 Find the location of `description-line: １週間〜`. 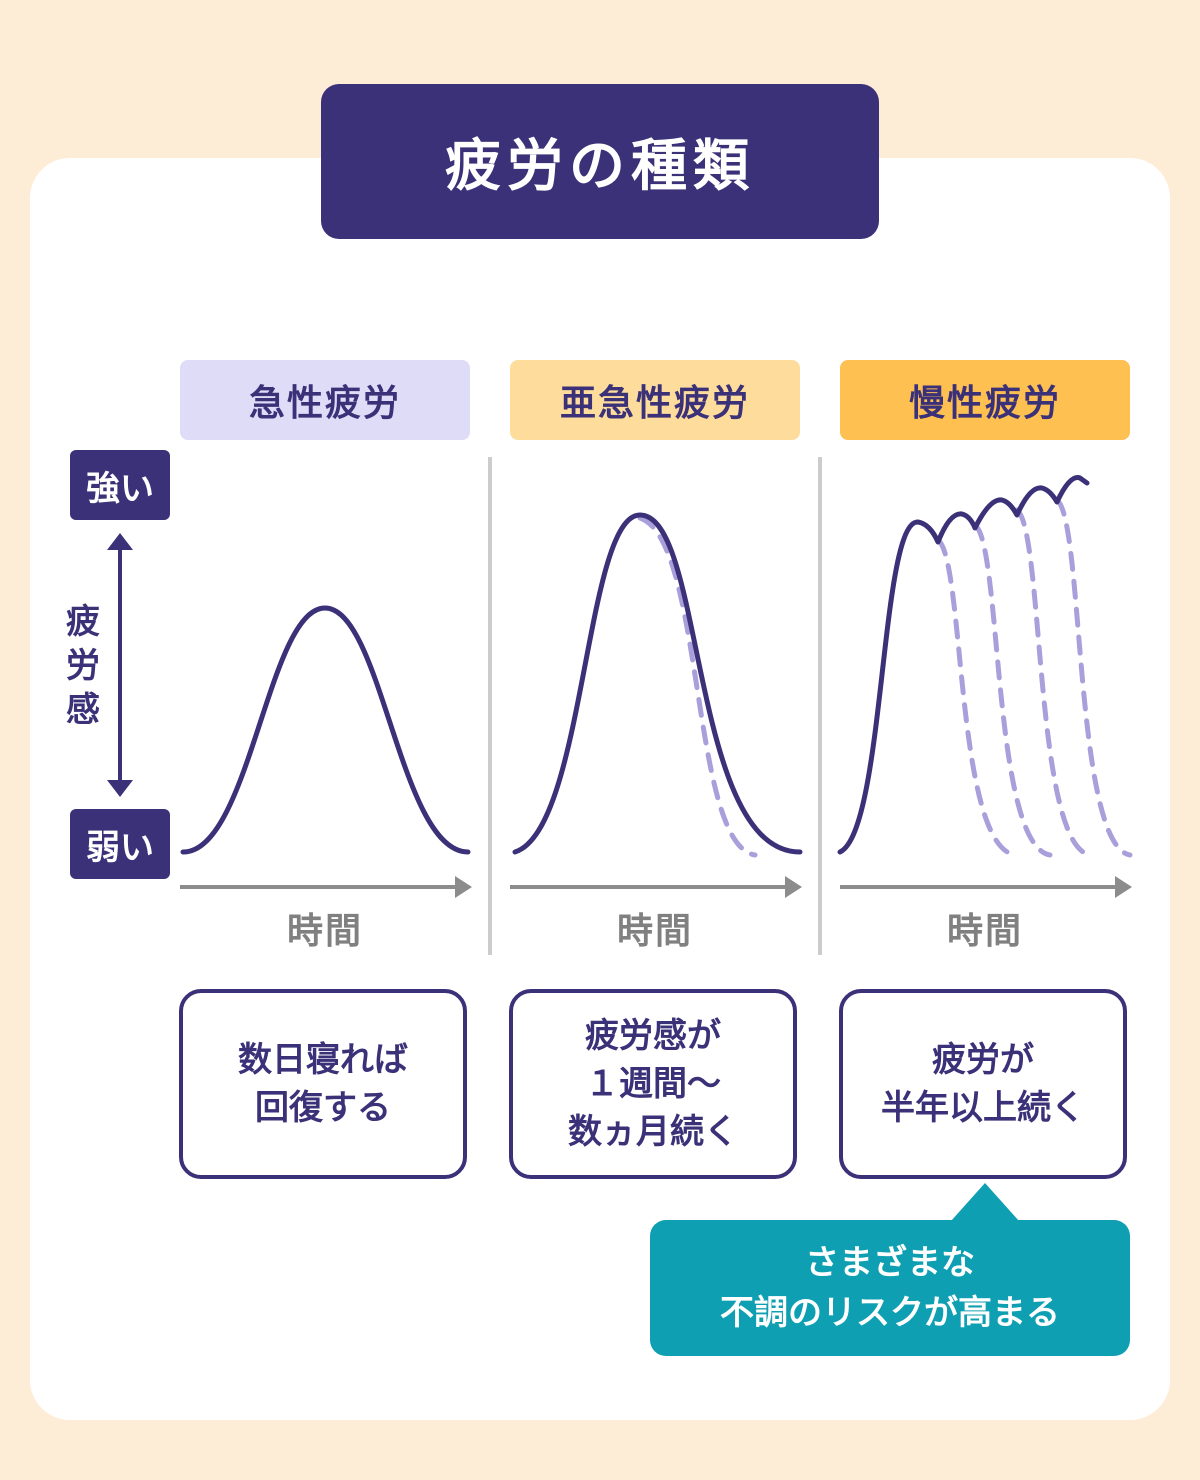

description-line: １週間〜 is located at coordinates (653, 1084).